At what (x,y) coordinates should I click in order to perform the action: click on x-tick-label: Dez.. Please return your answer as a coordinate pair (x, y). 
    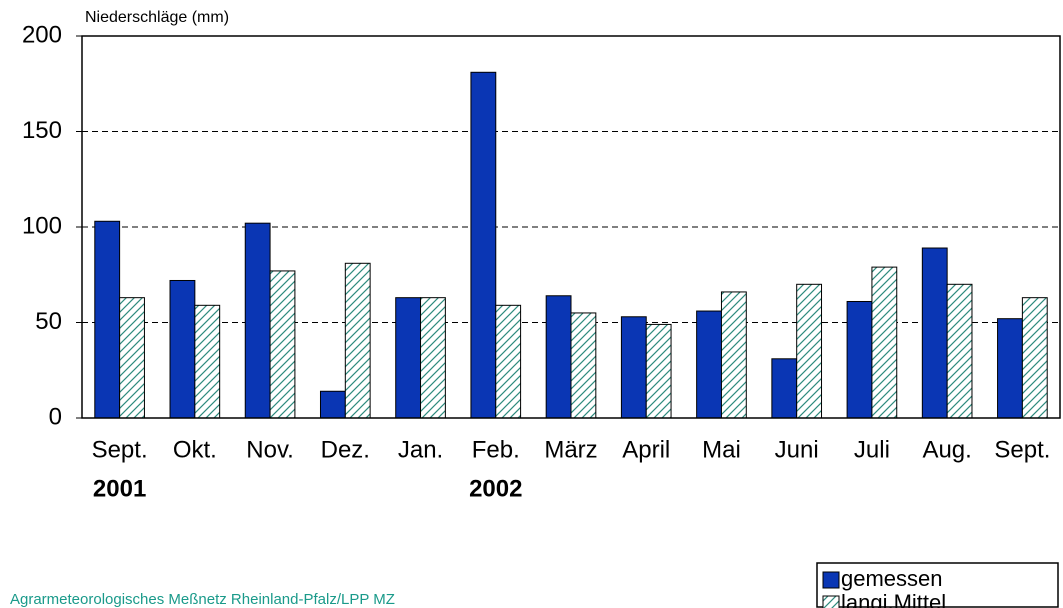
    Looking at the image, I should click on (345, 449).